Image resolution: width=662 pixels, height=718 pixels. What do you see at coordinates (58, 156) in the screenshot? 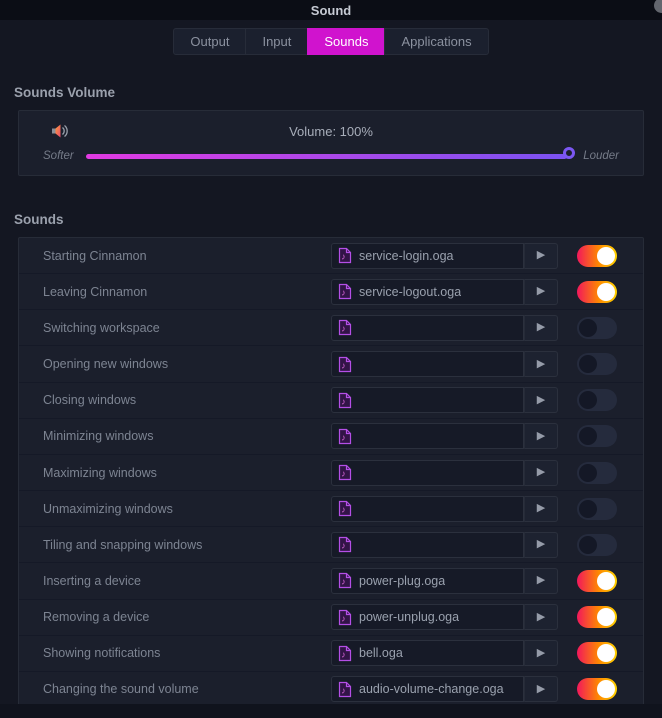
I see `softer-label: Softer` at bounding box center [58, 156].